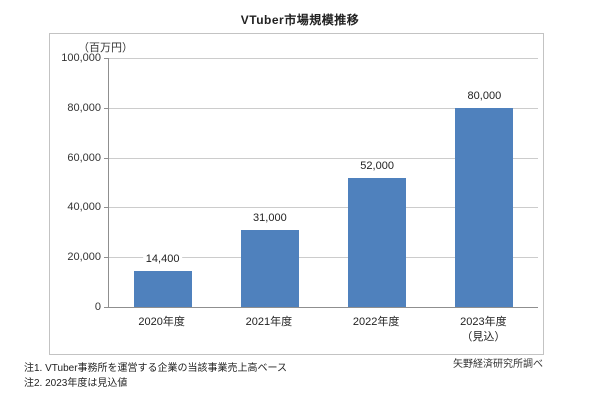  I want to click on bar-value-label: 14,400, so click(162, 260).